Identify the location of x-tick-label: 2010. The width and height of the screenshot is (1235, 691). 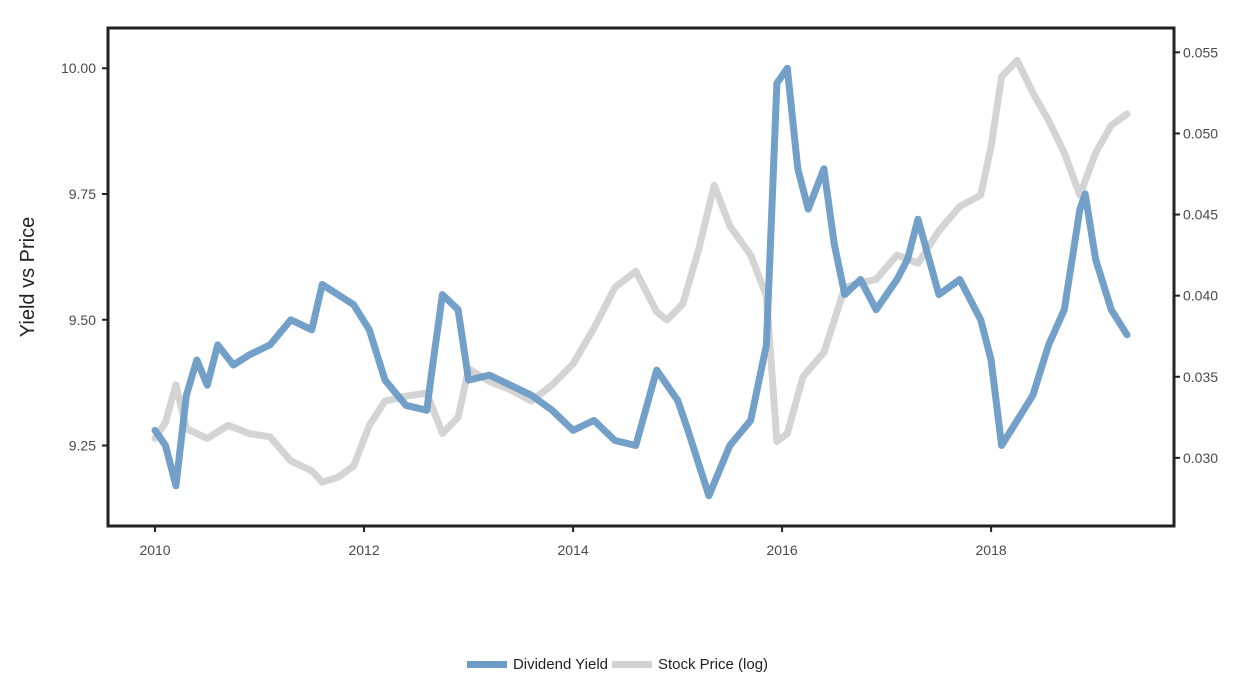
(154, 550).